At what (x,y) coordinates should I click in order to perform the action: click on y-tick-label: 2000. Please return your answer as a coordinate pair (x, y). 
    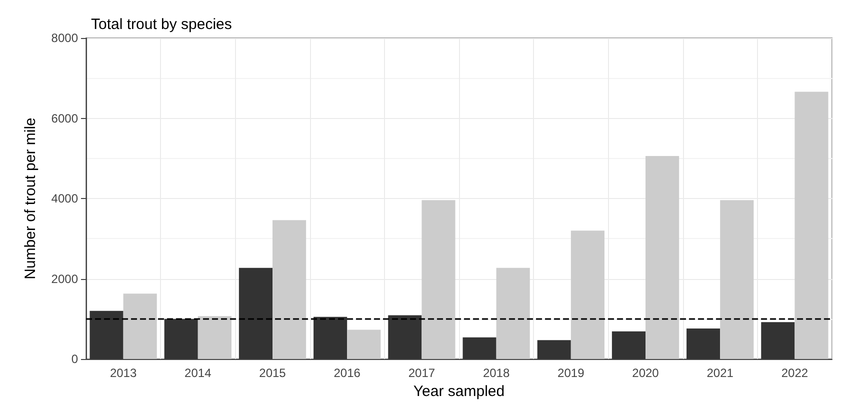
    Looking at the image, I should click on (64, 279).